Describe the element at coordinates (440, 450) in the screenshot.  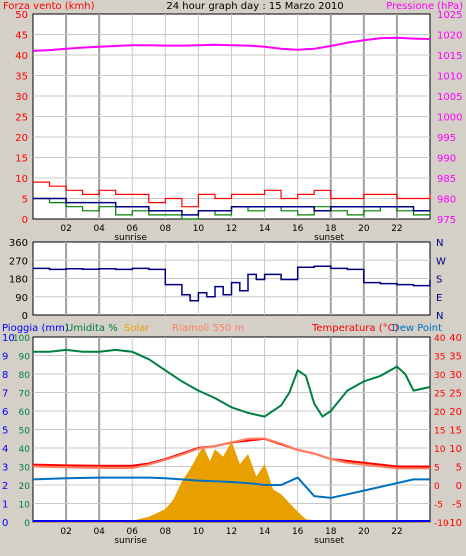
I see `temperature-y-tick-inner: 10` at that location.